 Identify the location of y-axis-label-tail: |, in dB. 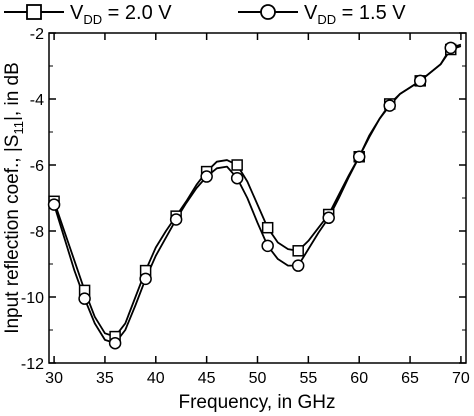
(12, 91).